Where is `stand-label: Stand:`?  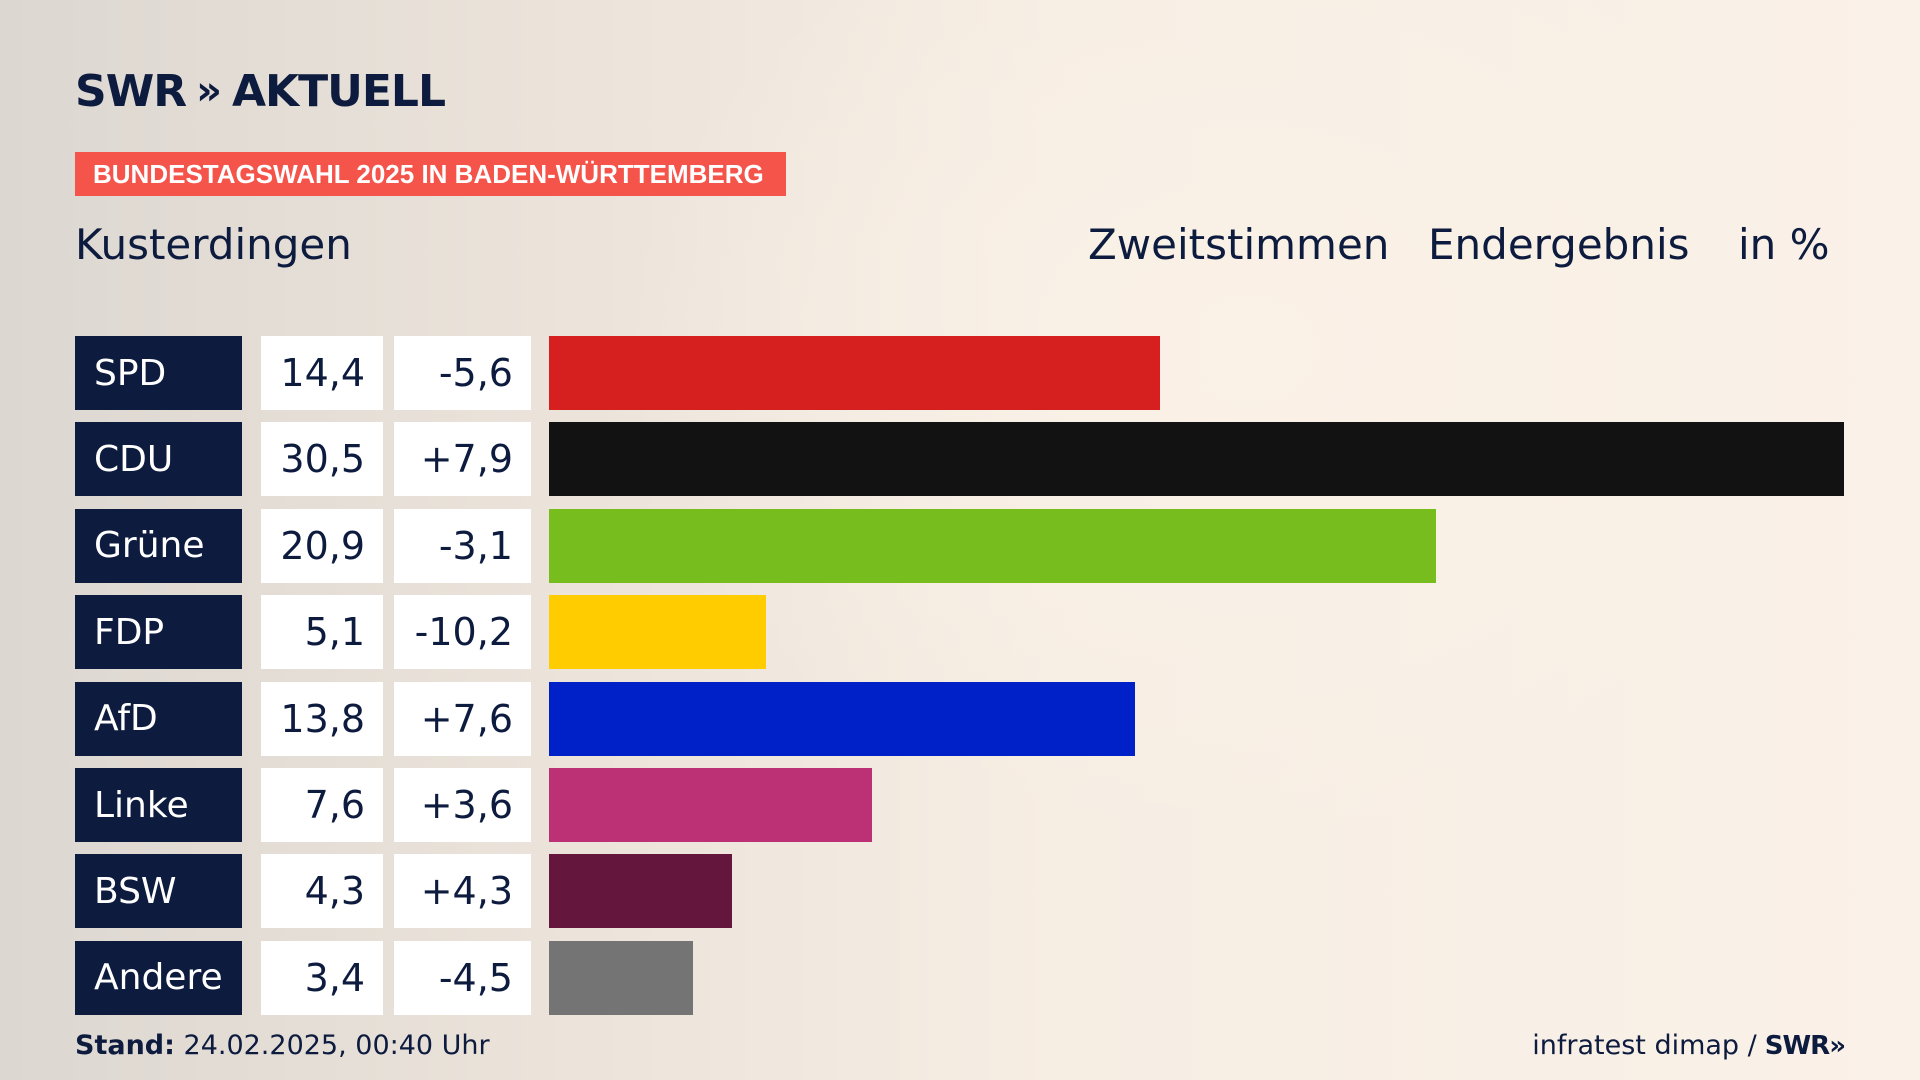
stand-label: Stand: is located at coordinates (125, 1045).